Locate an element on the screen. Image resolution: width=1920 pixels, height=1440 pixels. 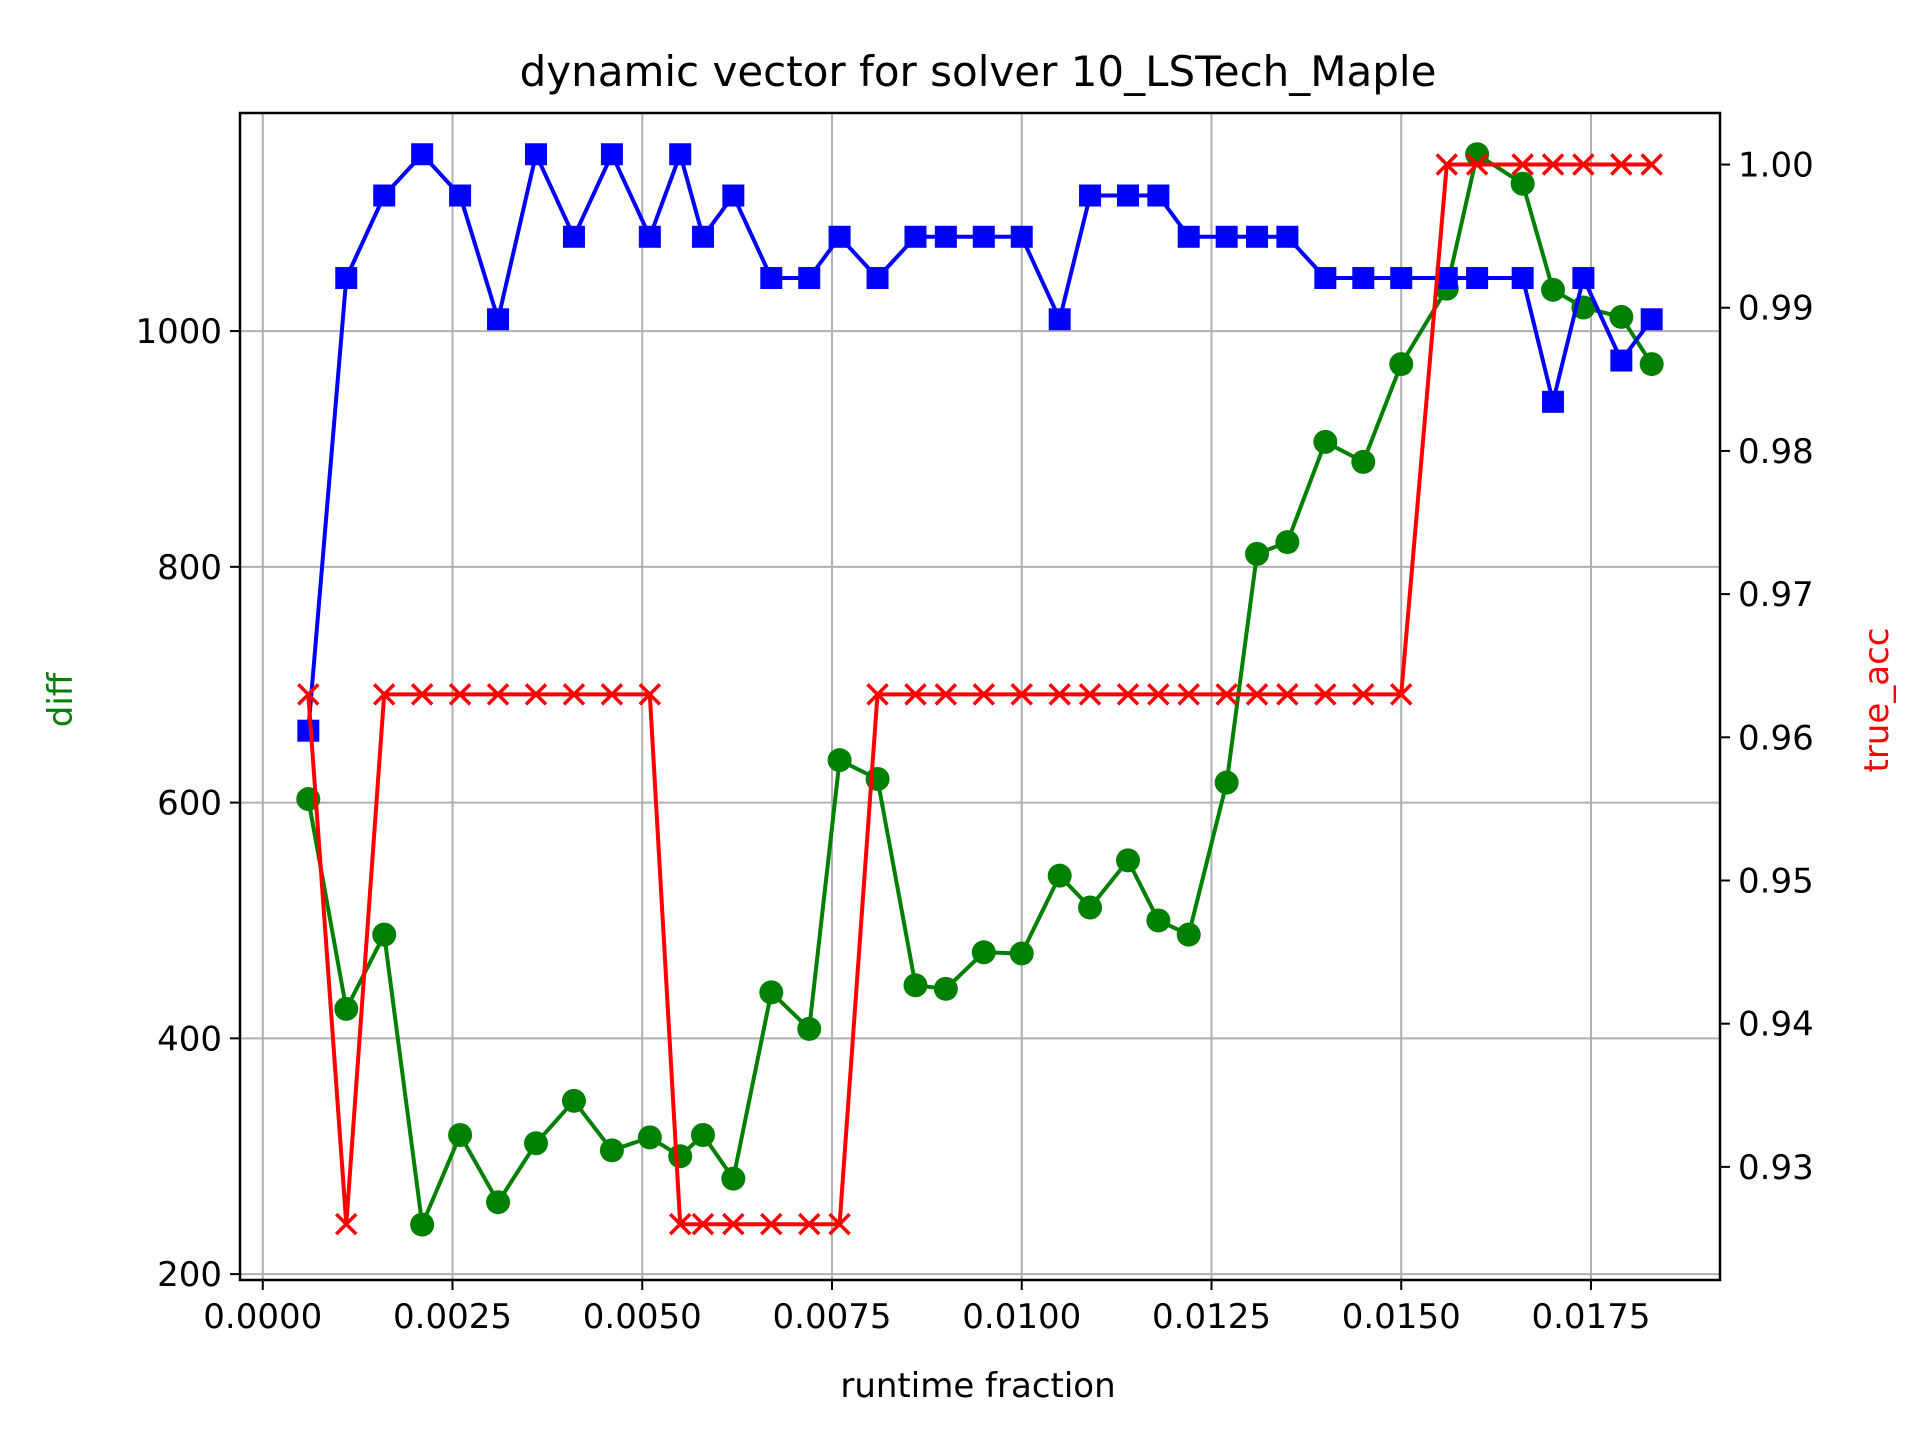
y-left-tick-label: 600 is located at coordinates (189, 804).